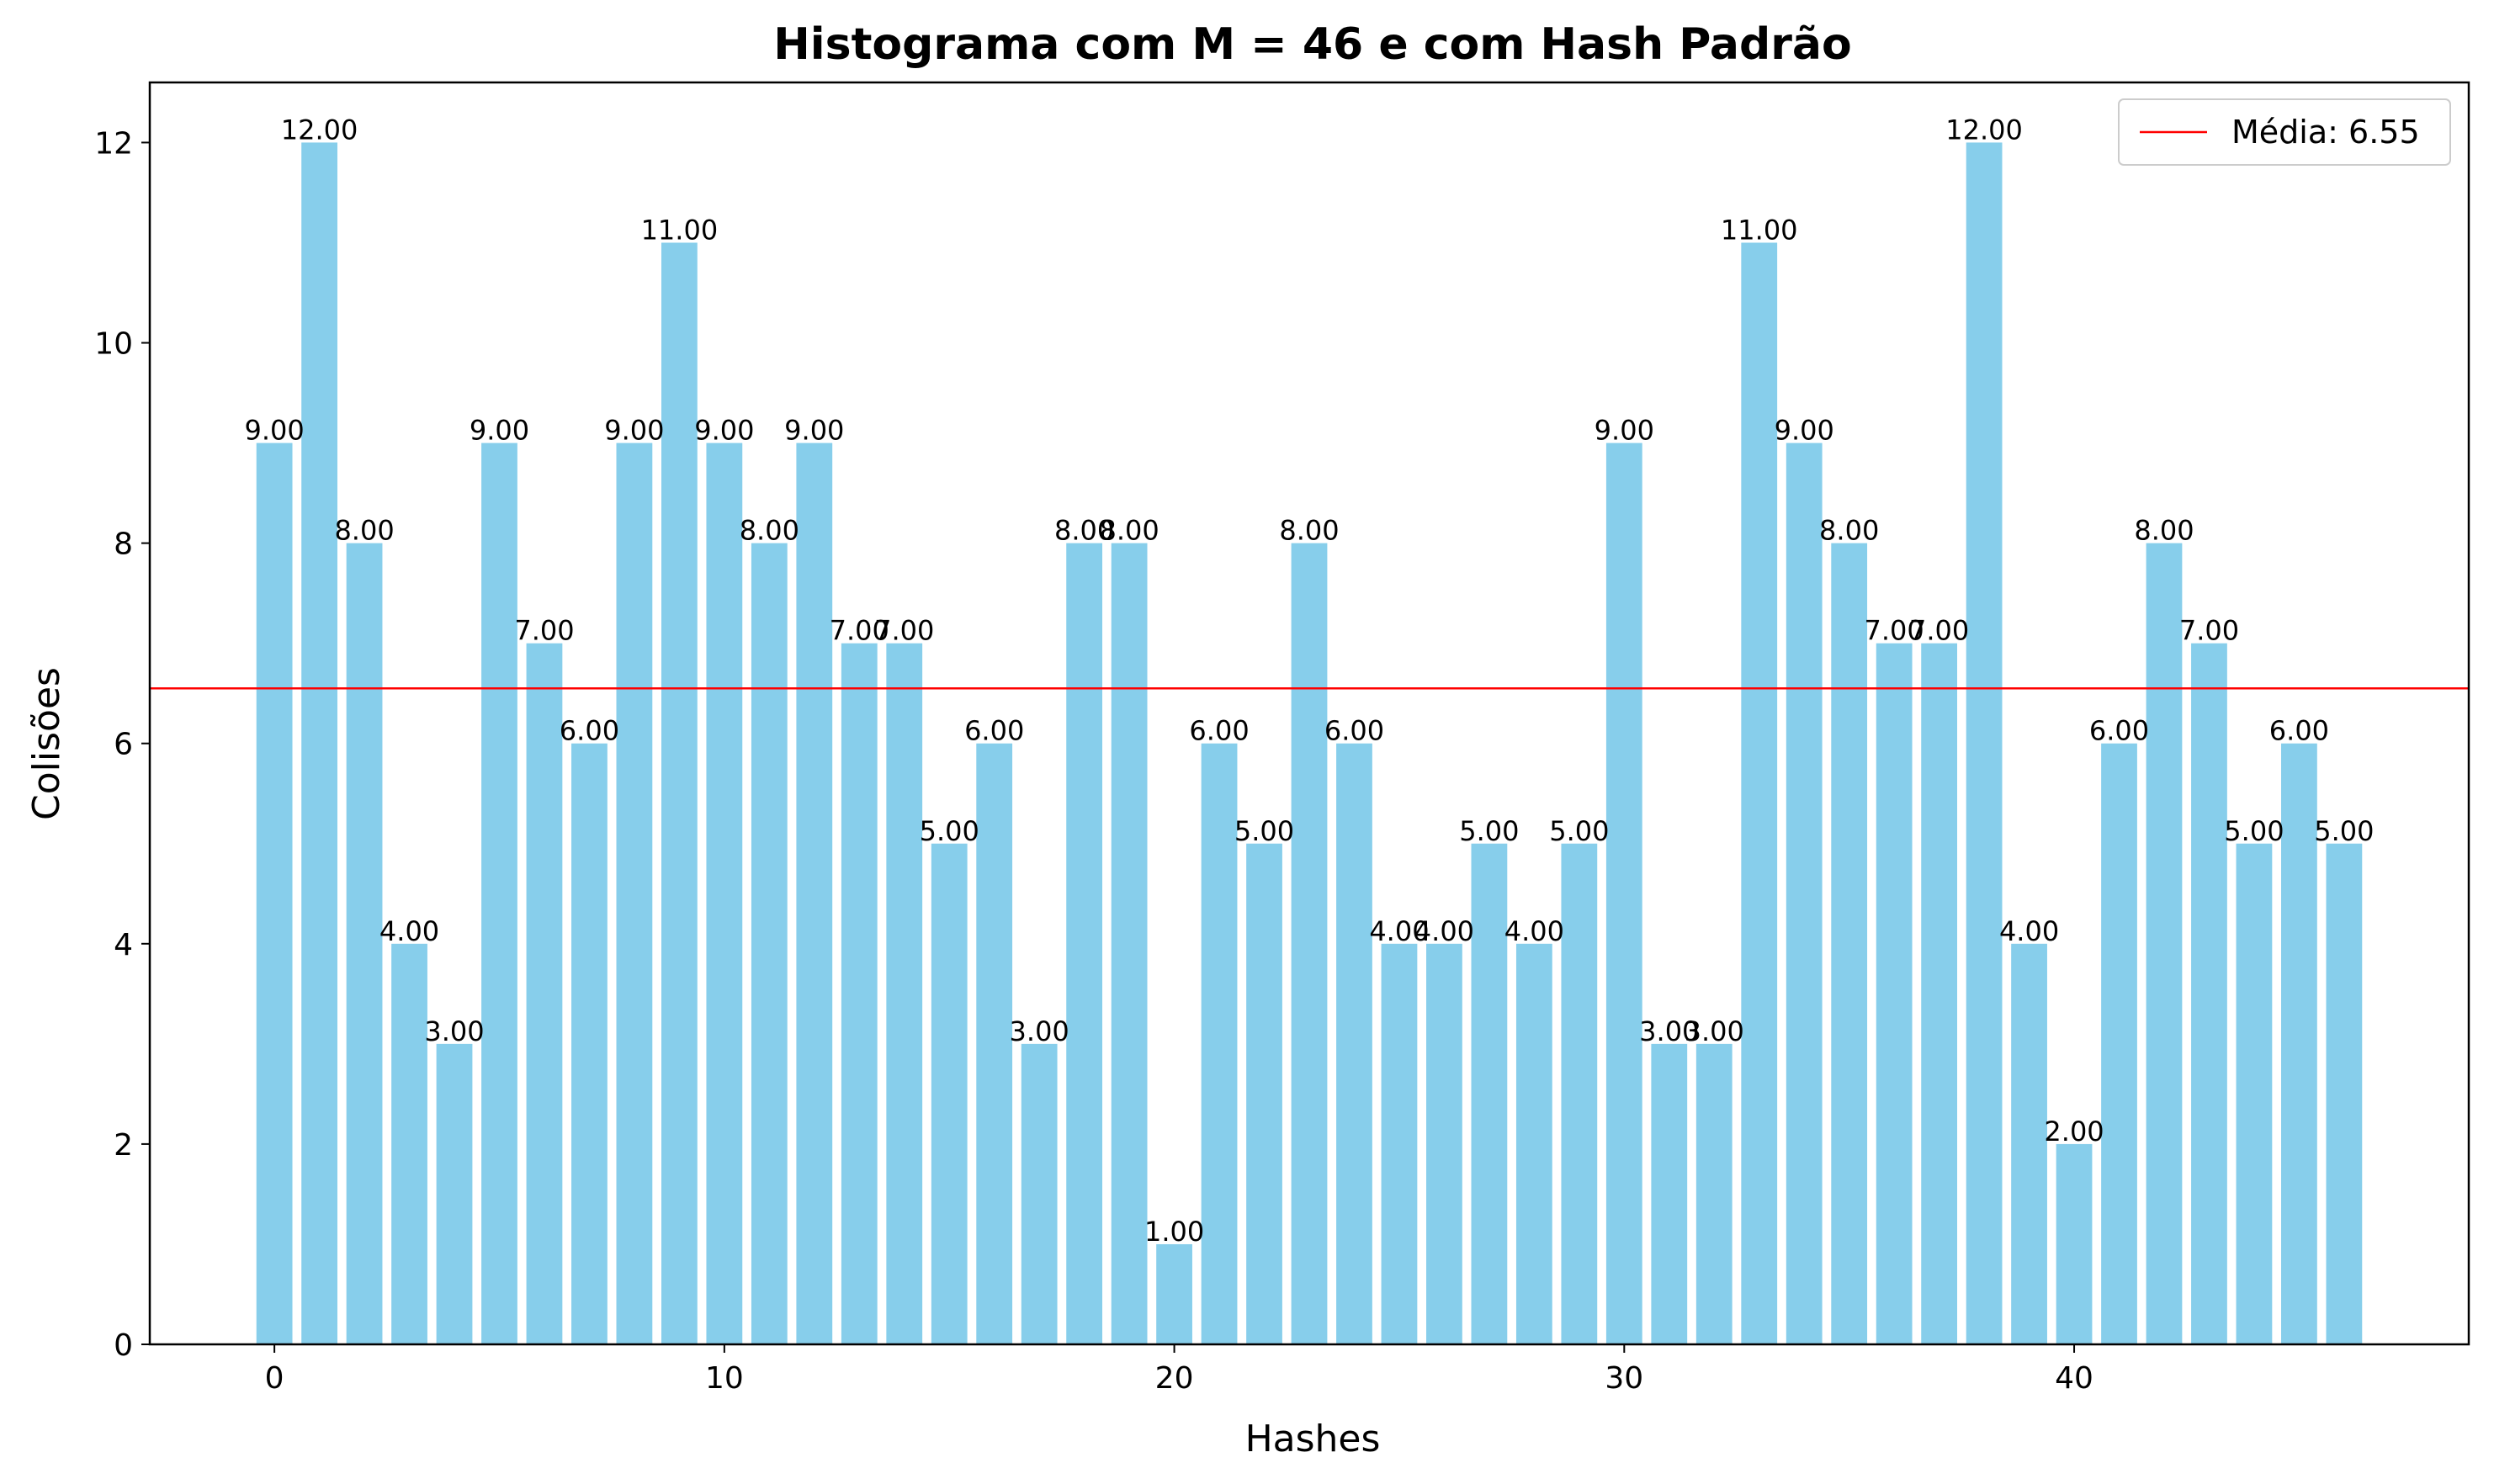  What do you see at coordinates (1939, 631) in the screenshot?
I see `bar-value-label-37: 7.00` at bounding box center [1939, 631].